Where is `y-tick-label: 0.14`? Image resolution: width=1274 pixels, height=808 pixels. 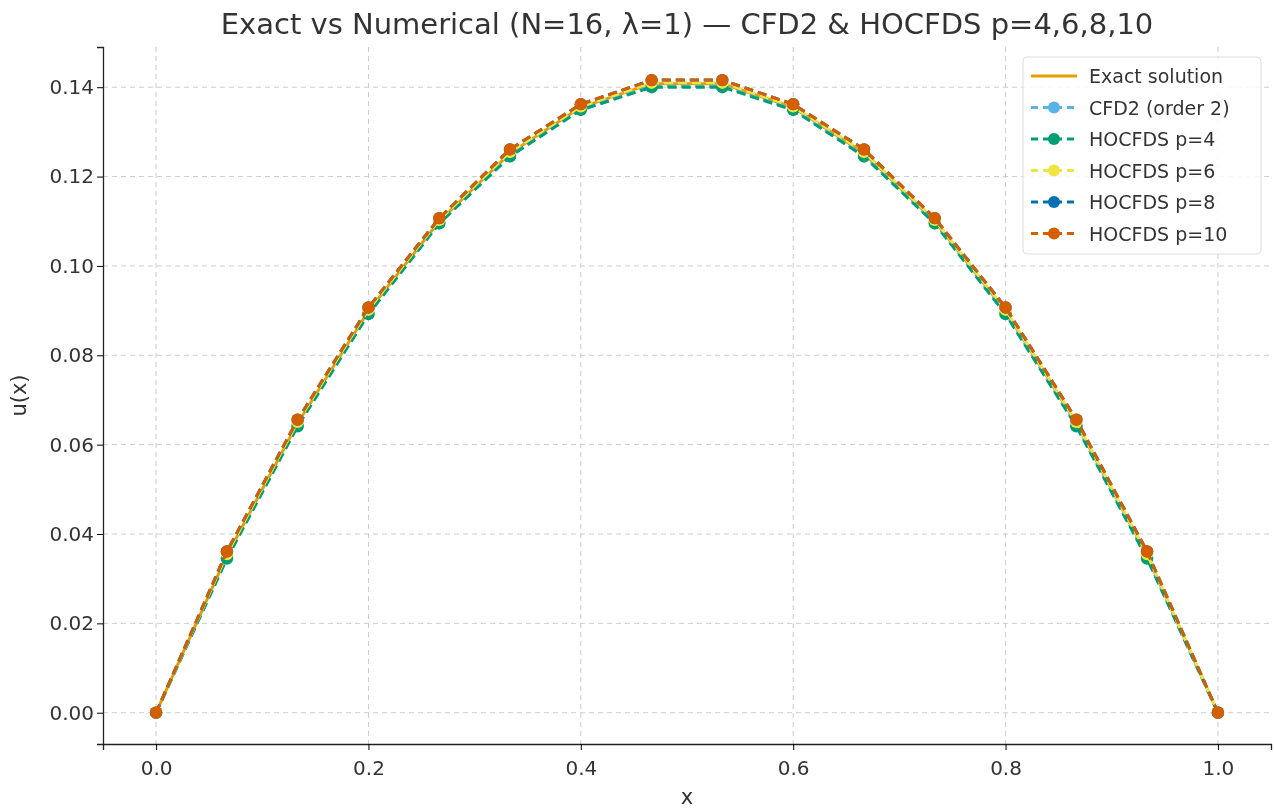 y-tick-label: 0.14 is located at coordinates (71, 87).